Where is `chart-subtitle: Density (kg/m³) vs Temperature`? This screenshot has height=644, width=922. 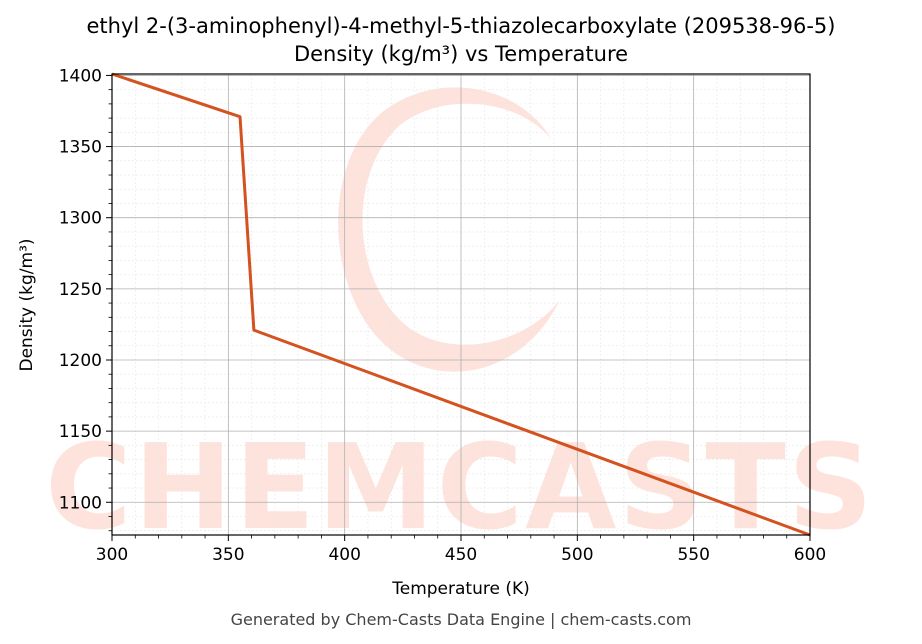
chart-subtitle: Density (kg/m³) vs Temperature is located at coordinates (461, 54).